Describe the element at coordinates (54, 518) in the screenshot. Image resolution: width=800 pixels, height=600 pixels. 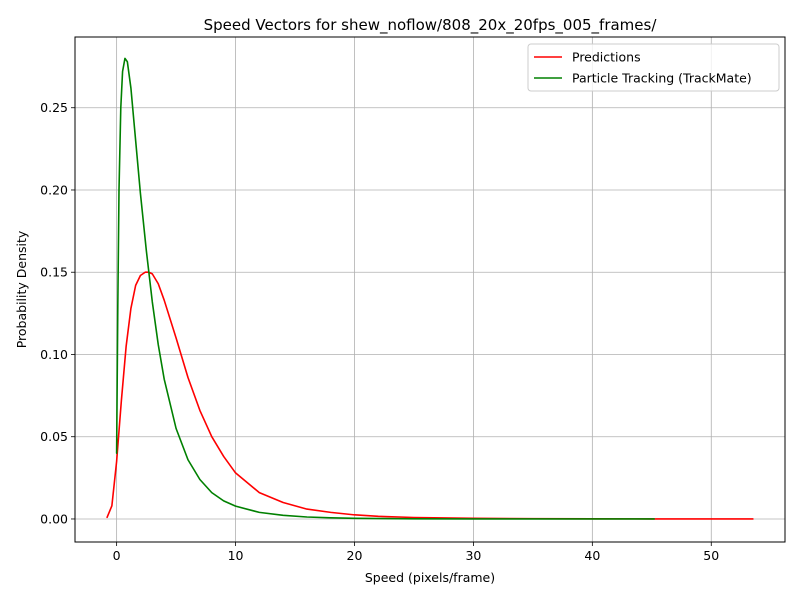
I see `y-tick-label: 0.00` at that location.